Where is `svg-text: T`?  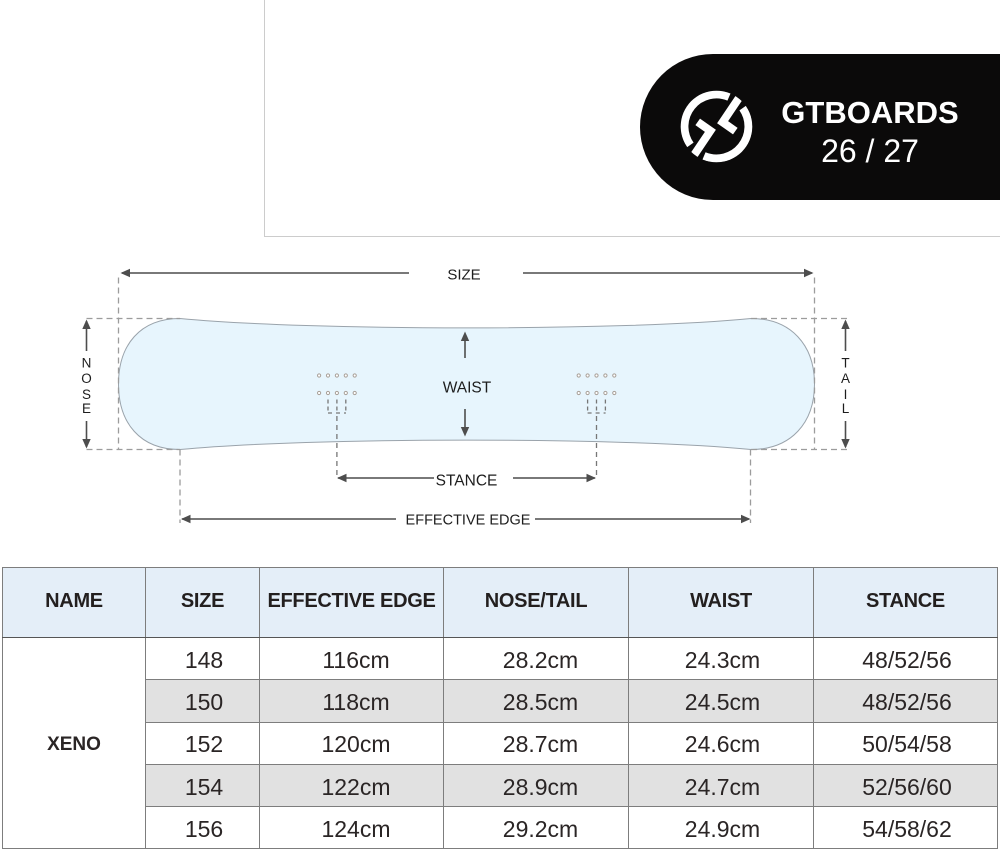 svg-text: T is located at coordinates (845, 363).